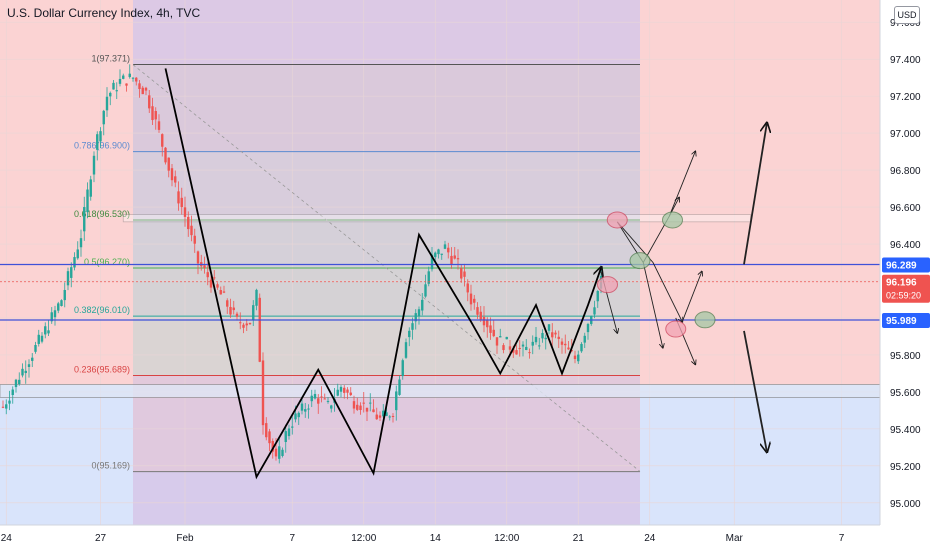  Describe the element at coordinates (110, 59) in the screenshot. I see `fib-label: 1(97.371)` at that location.